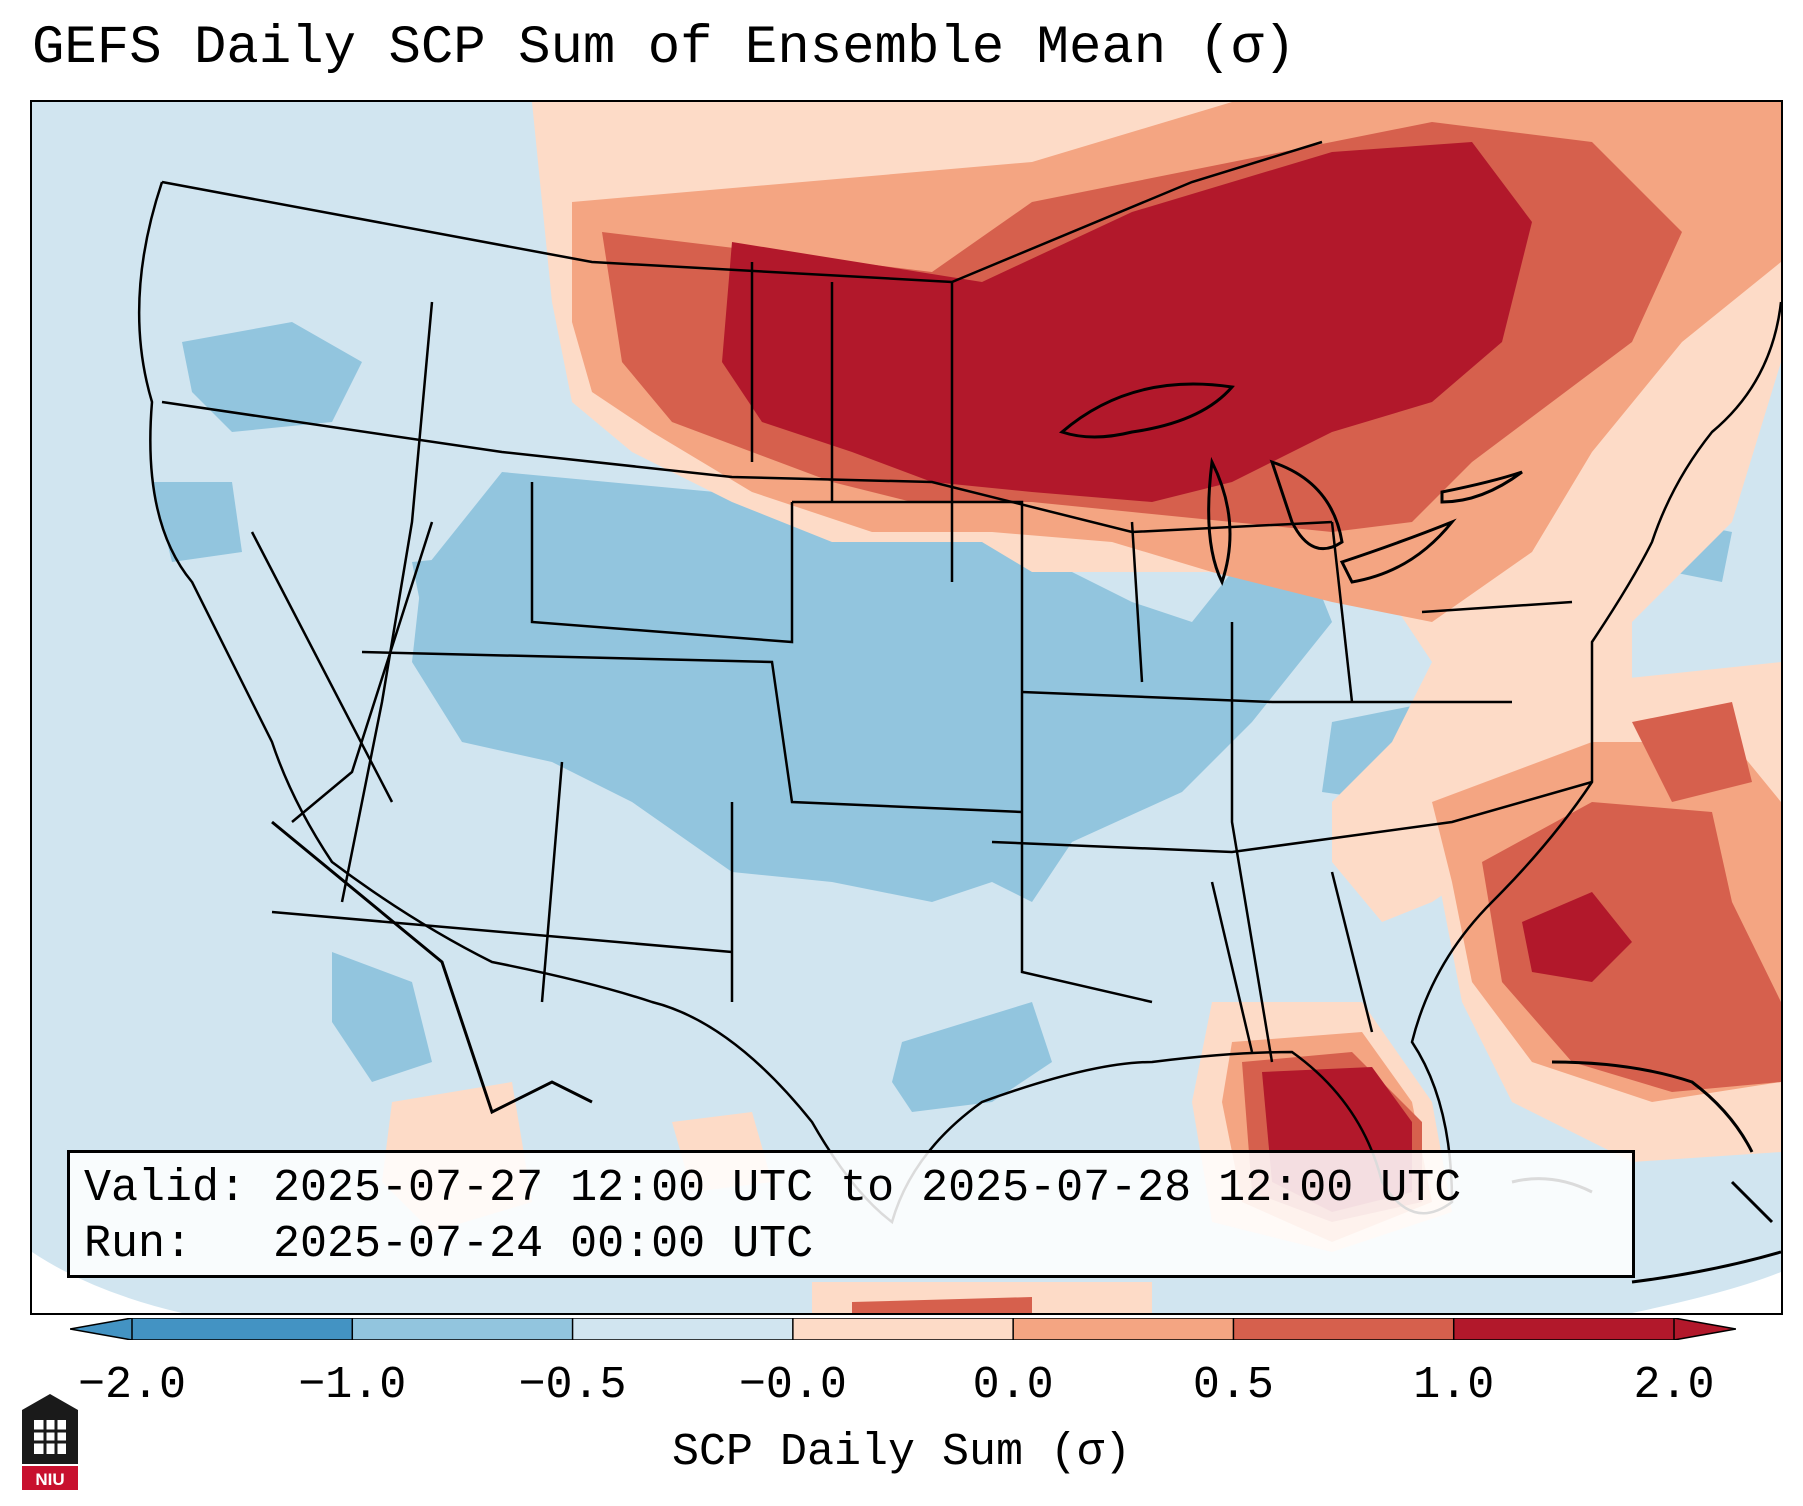 The height and width of the screenshot is (1506, 1803). Describe the element at coordinates (1454, 1385) in the screenshot. I see `colorbar-tick-label: 1.0` at that location.